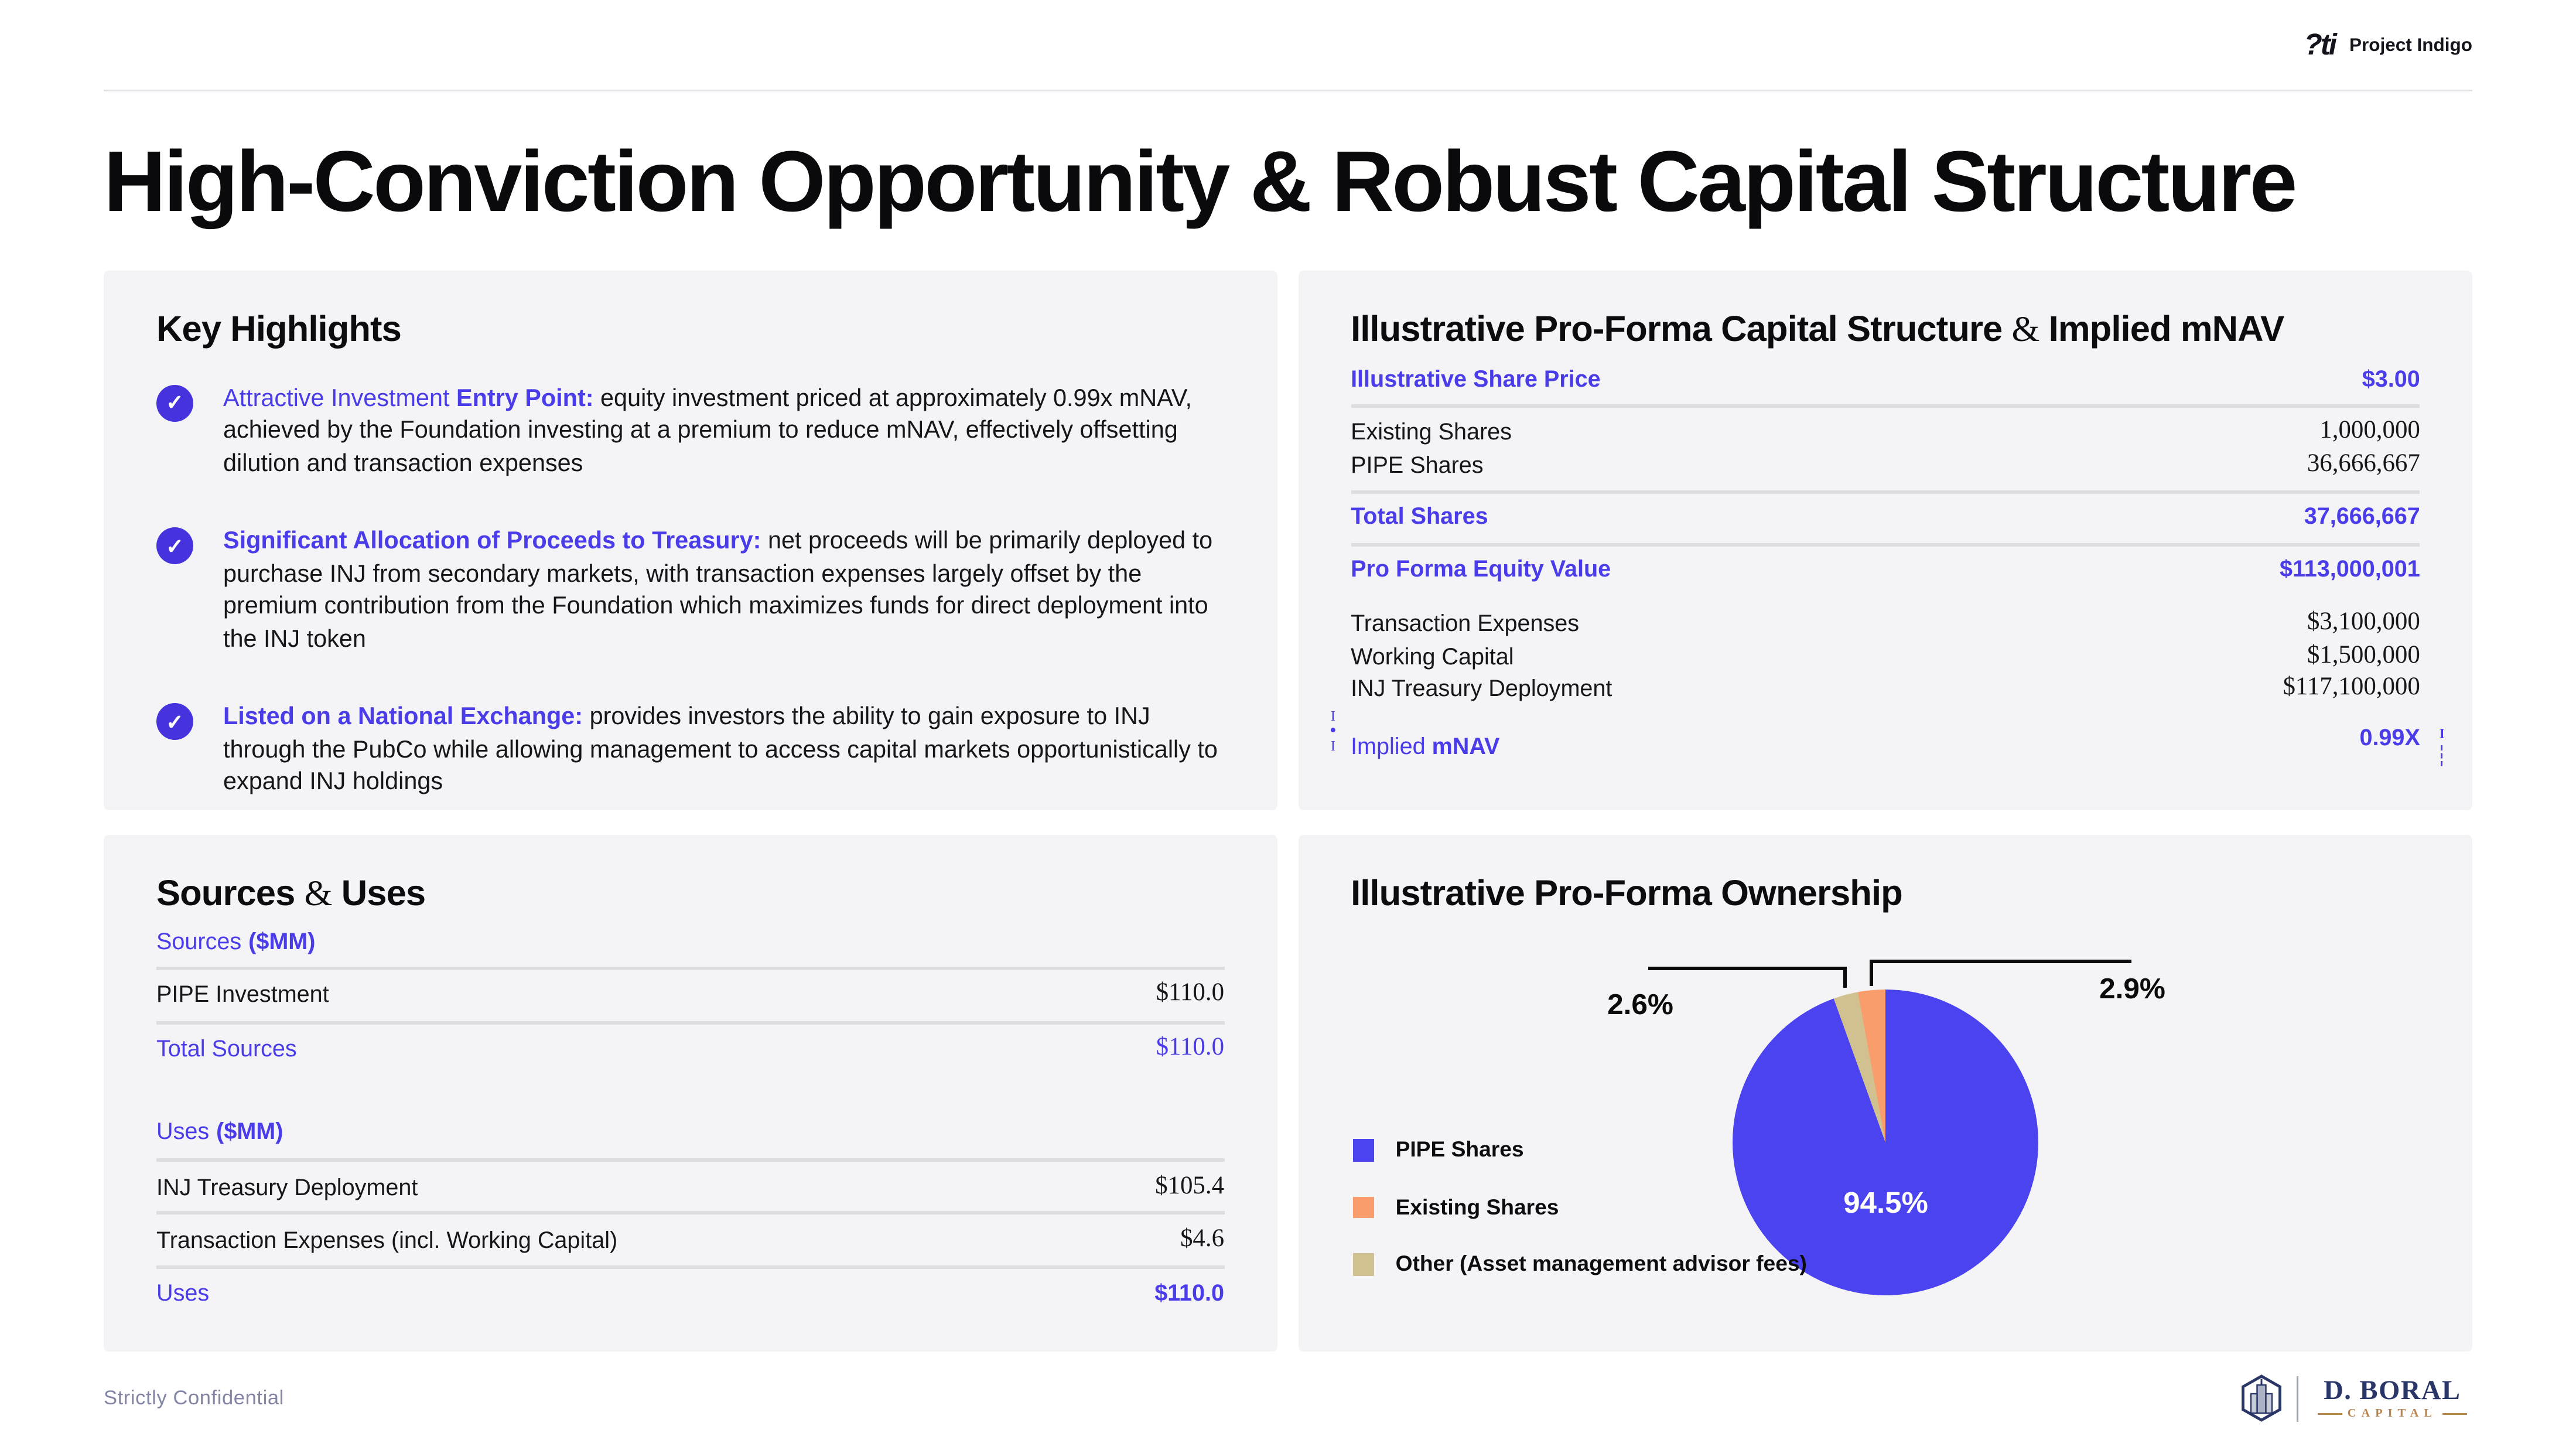 The width and height of the screenshot is (2576, 1450). I want to click on table-row: Illustrative Share Price $3.00, so click(1885, 380).